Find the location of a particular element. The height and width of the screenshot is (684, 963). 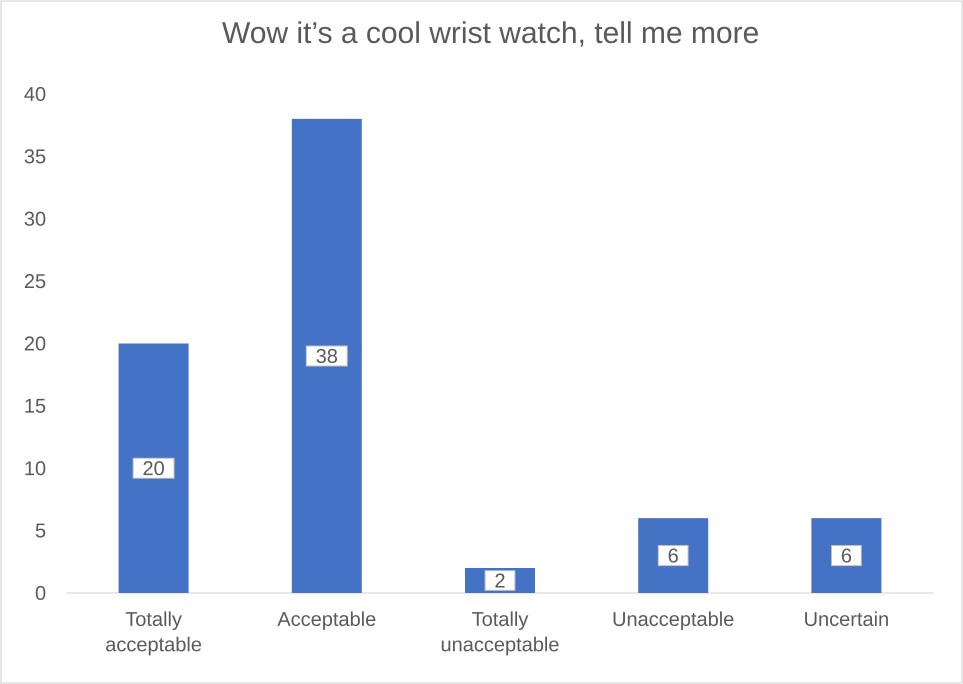

x-tick-label: Uncertain is located at coordinates (846, 618).